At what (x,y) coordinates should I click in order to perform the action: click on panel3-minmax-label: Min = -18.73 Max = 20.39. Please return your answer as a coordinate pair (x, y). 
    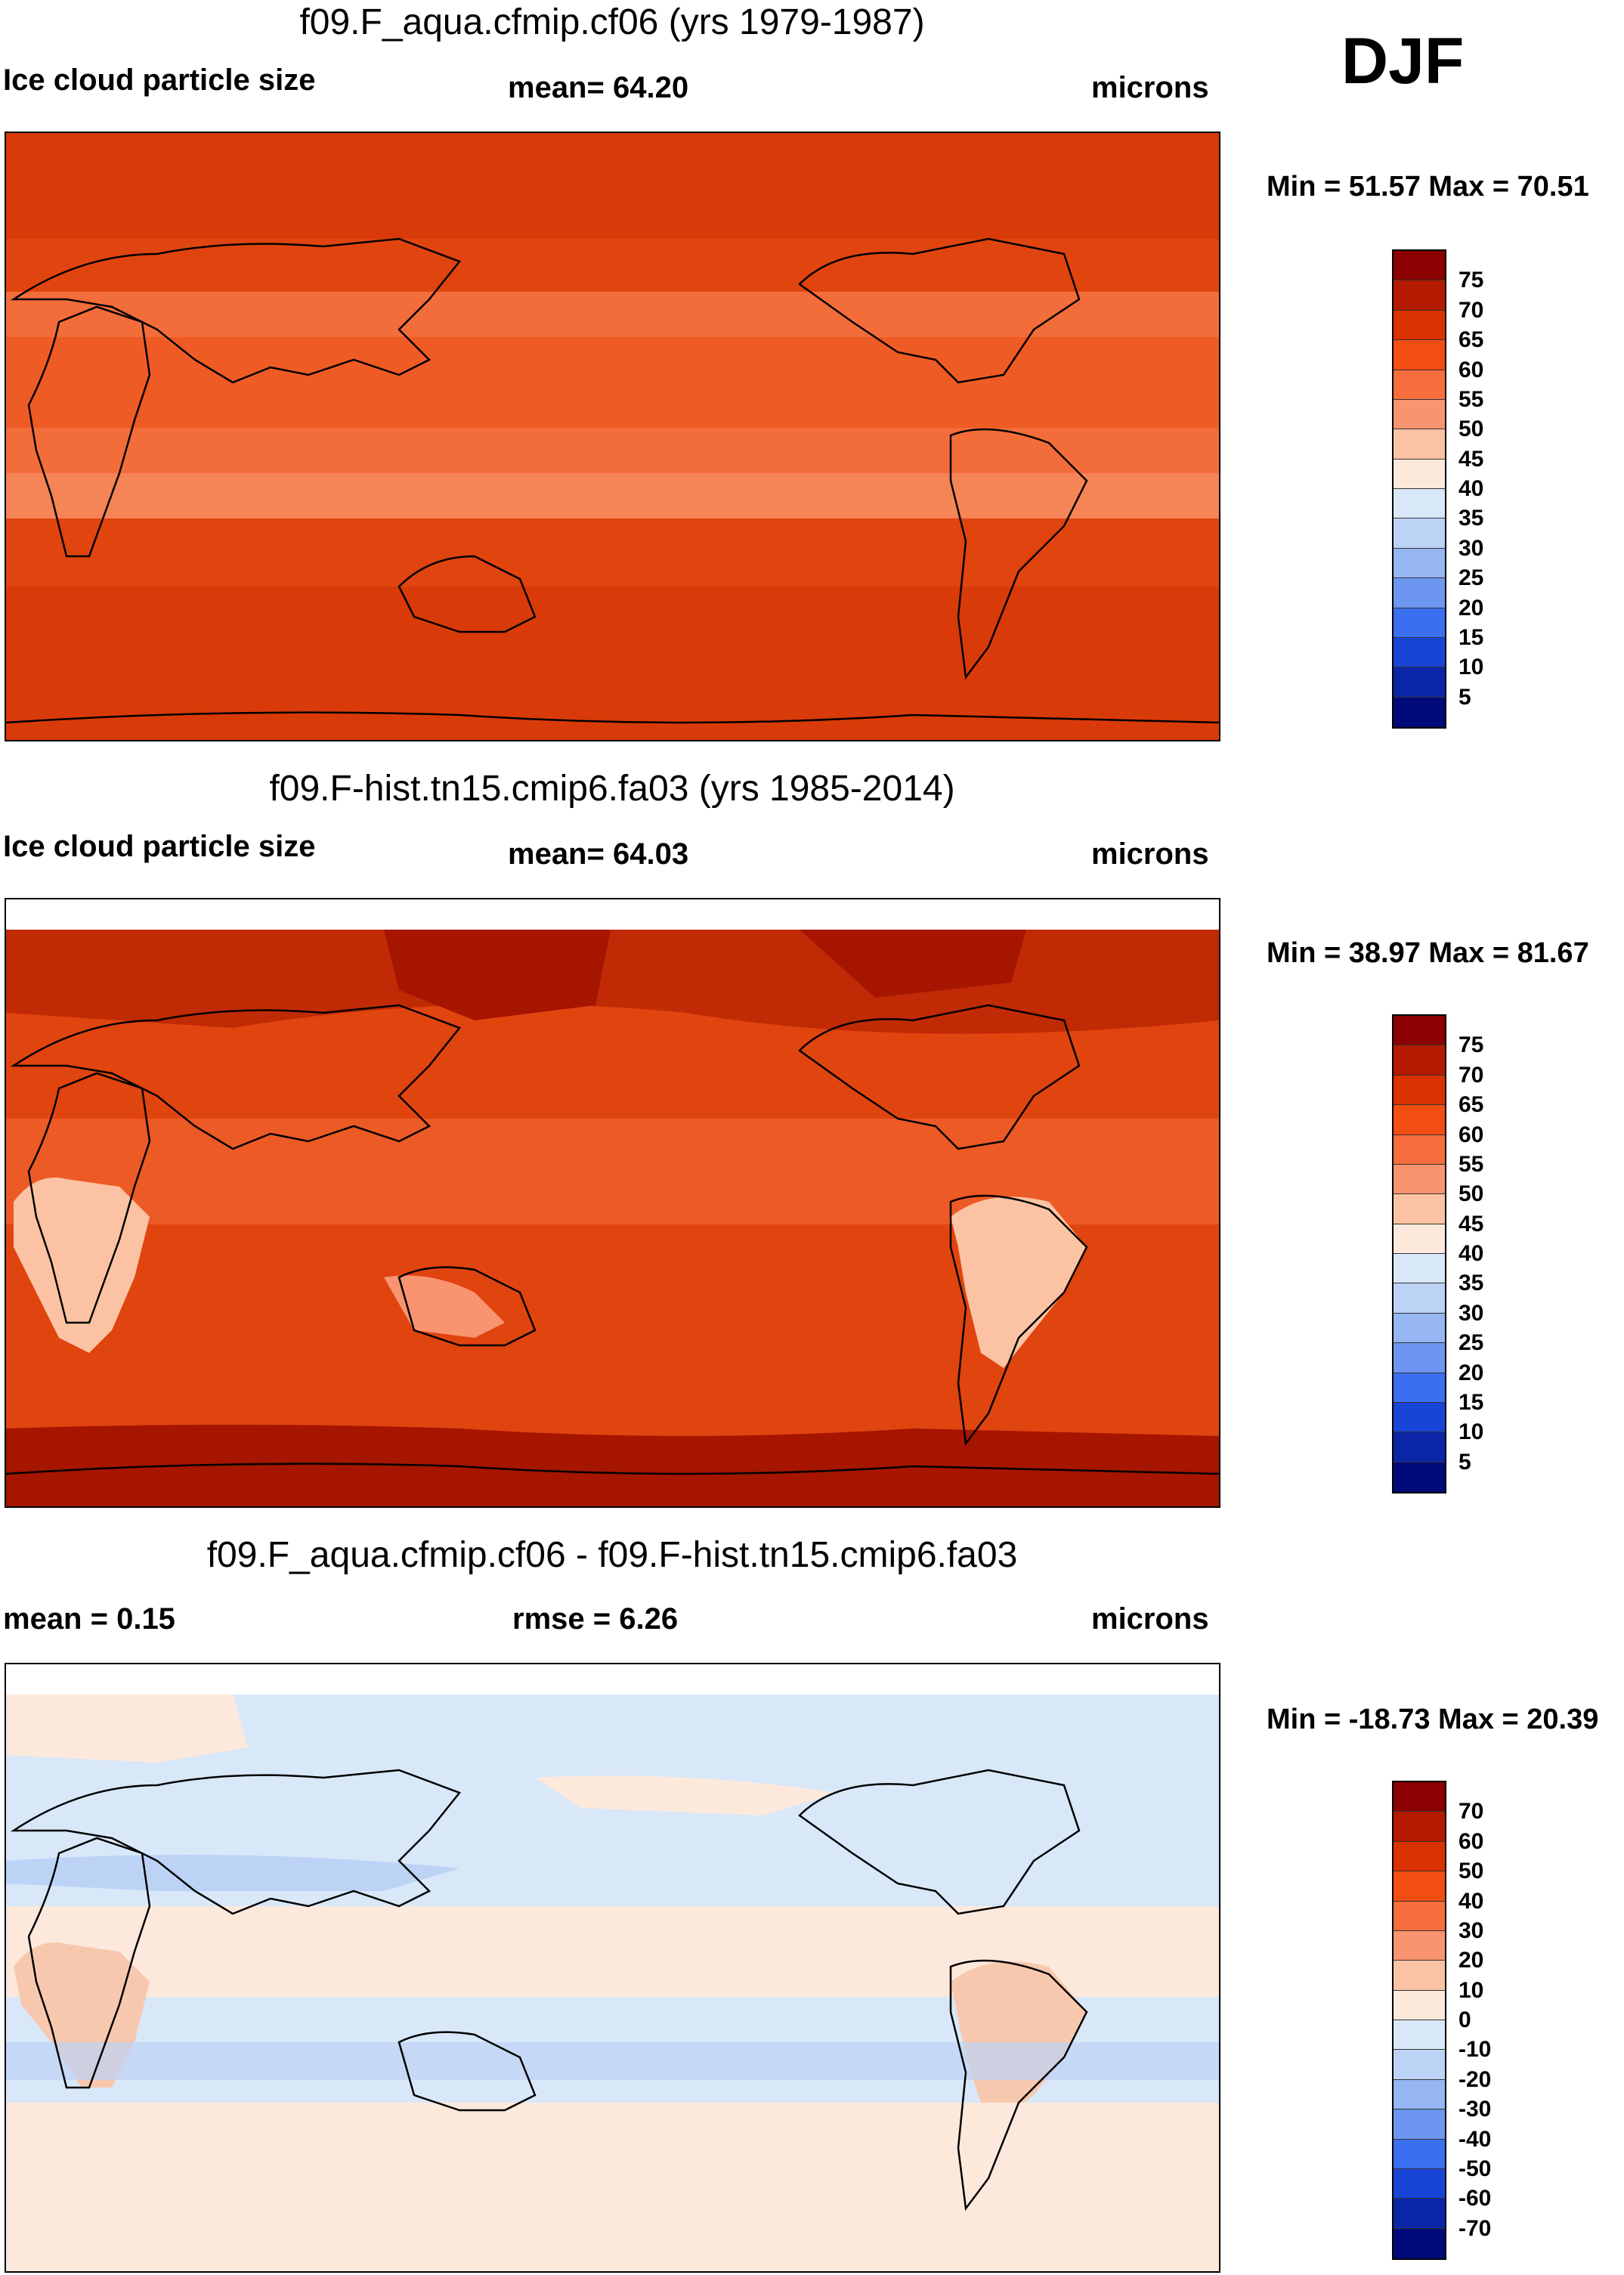
    Looking at the image, I should click on (1433, 1719).